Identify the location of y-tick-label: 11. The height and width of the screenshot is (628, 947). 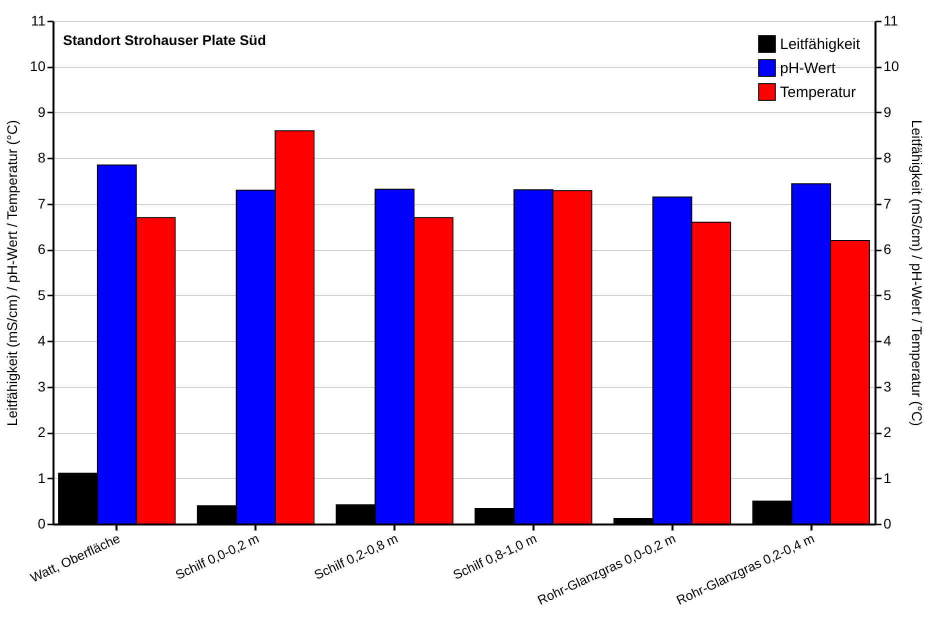
(38, 20).